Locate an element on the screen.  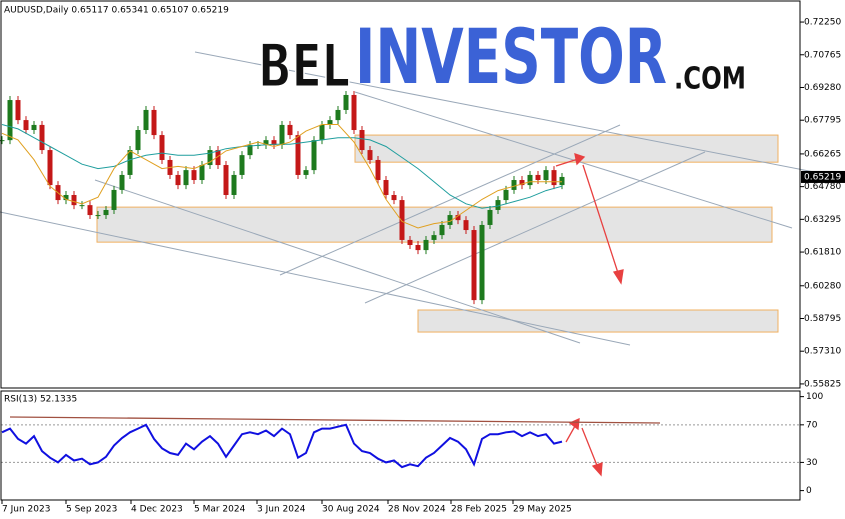
x-tick-label: 3 Jun 2024 is located at coordinates (281, 510).